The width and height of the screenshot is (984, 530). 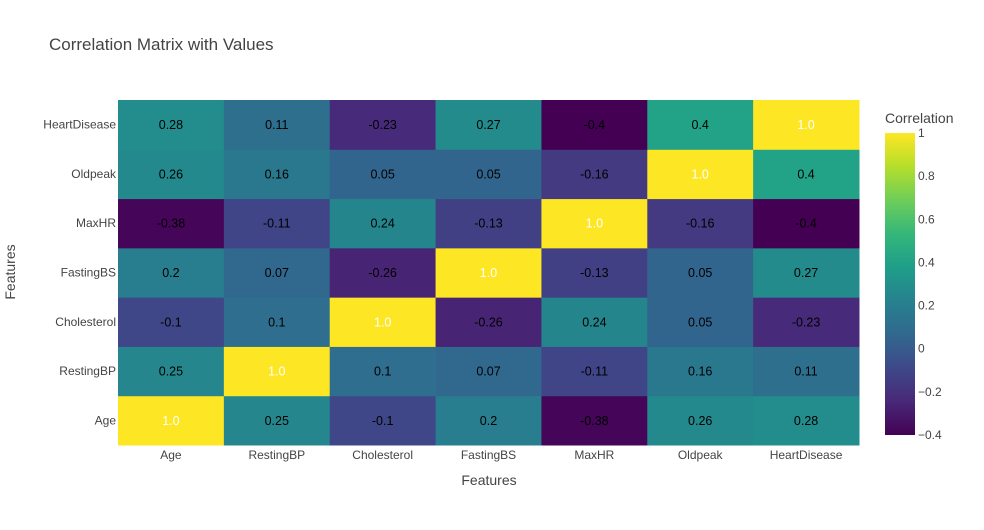 I want to click on colorbar, so click(x=900, y=284).